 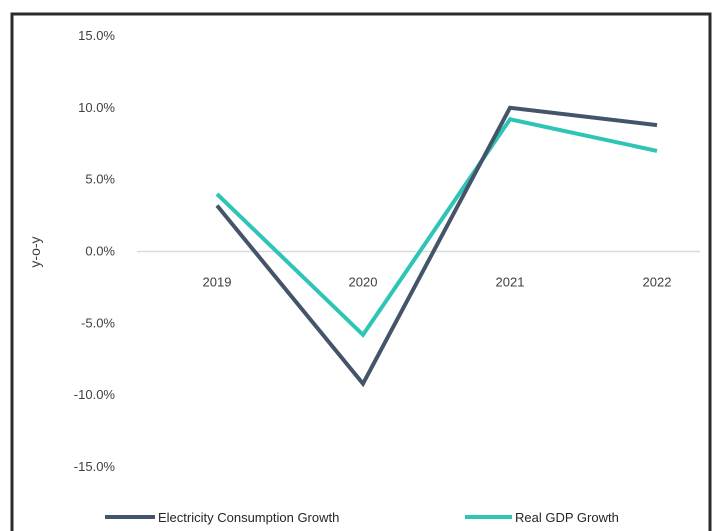 I want to click on y-tick-label: -5.0%, so click(x=98, y=322).